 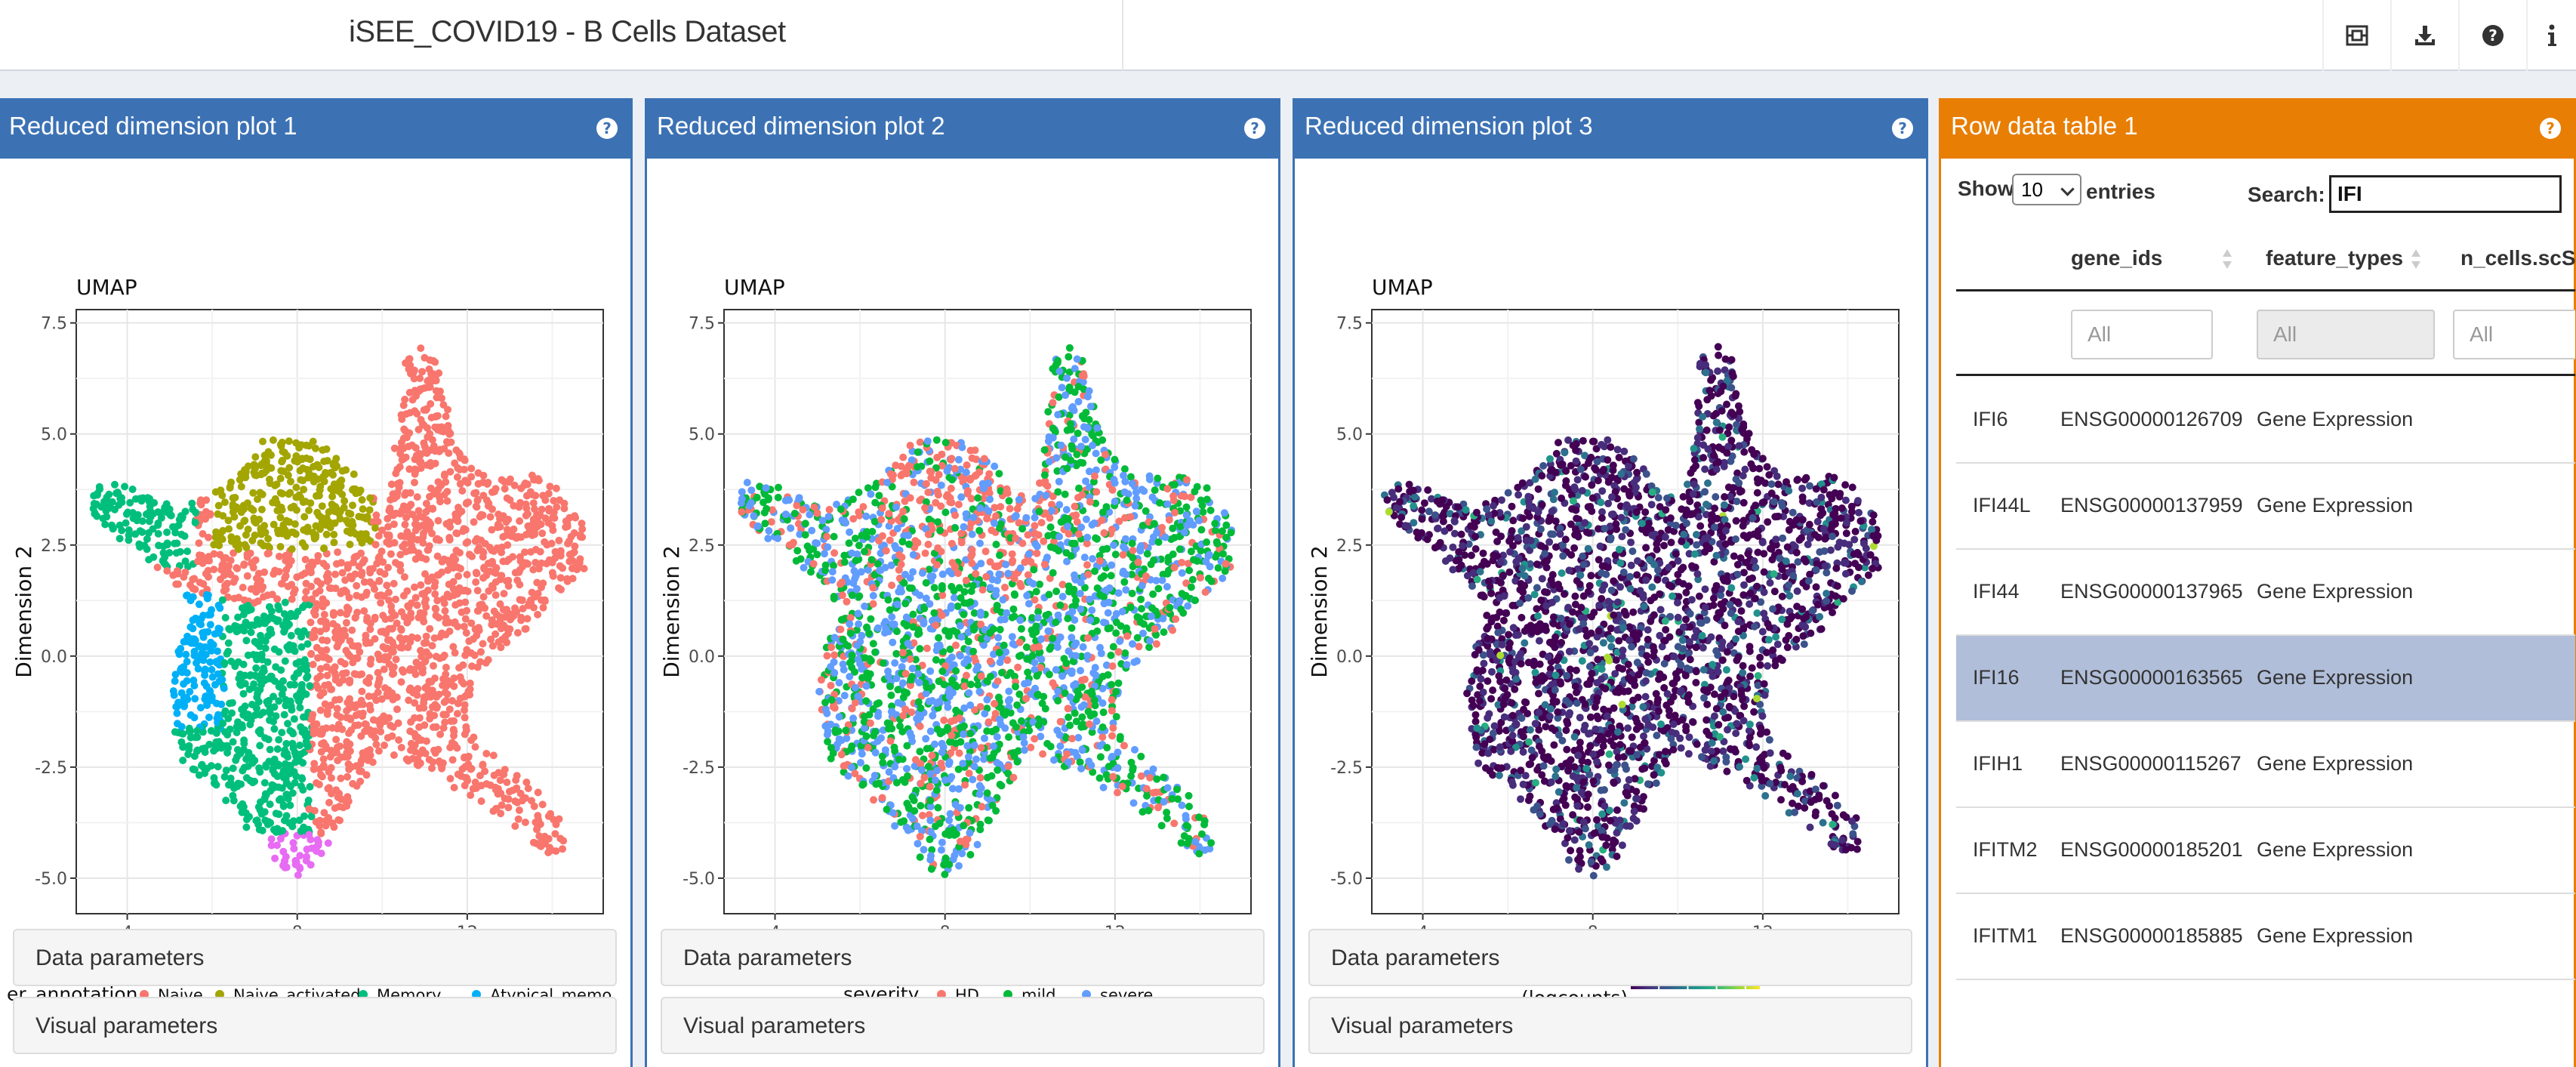 What do you see at coordinates (2356, 35) in the screenshot?
I see `organization-button` at bounding box center [2356, 35].